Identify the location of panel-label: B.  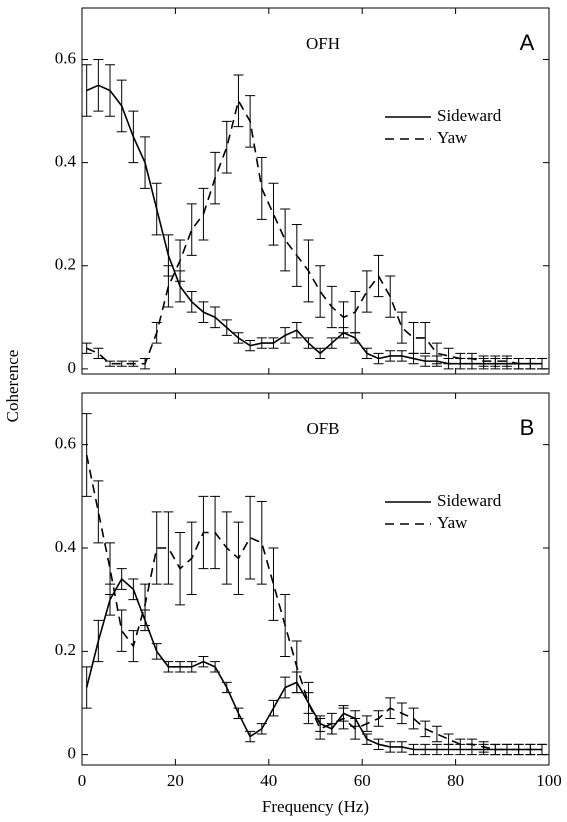
(527, 427).